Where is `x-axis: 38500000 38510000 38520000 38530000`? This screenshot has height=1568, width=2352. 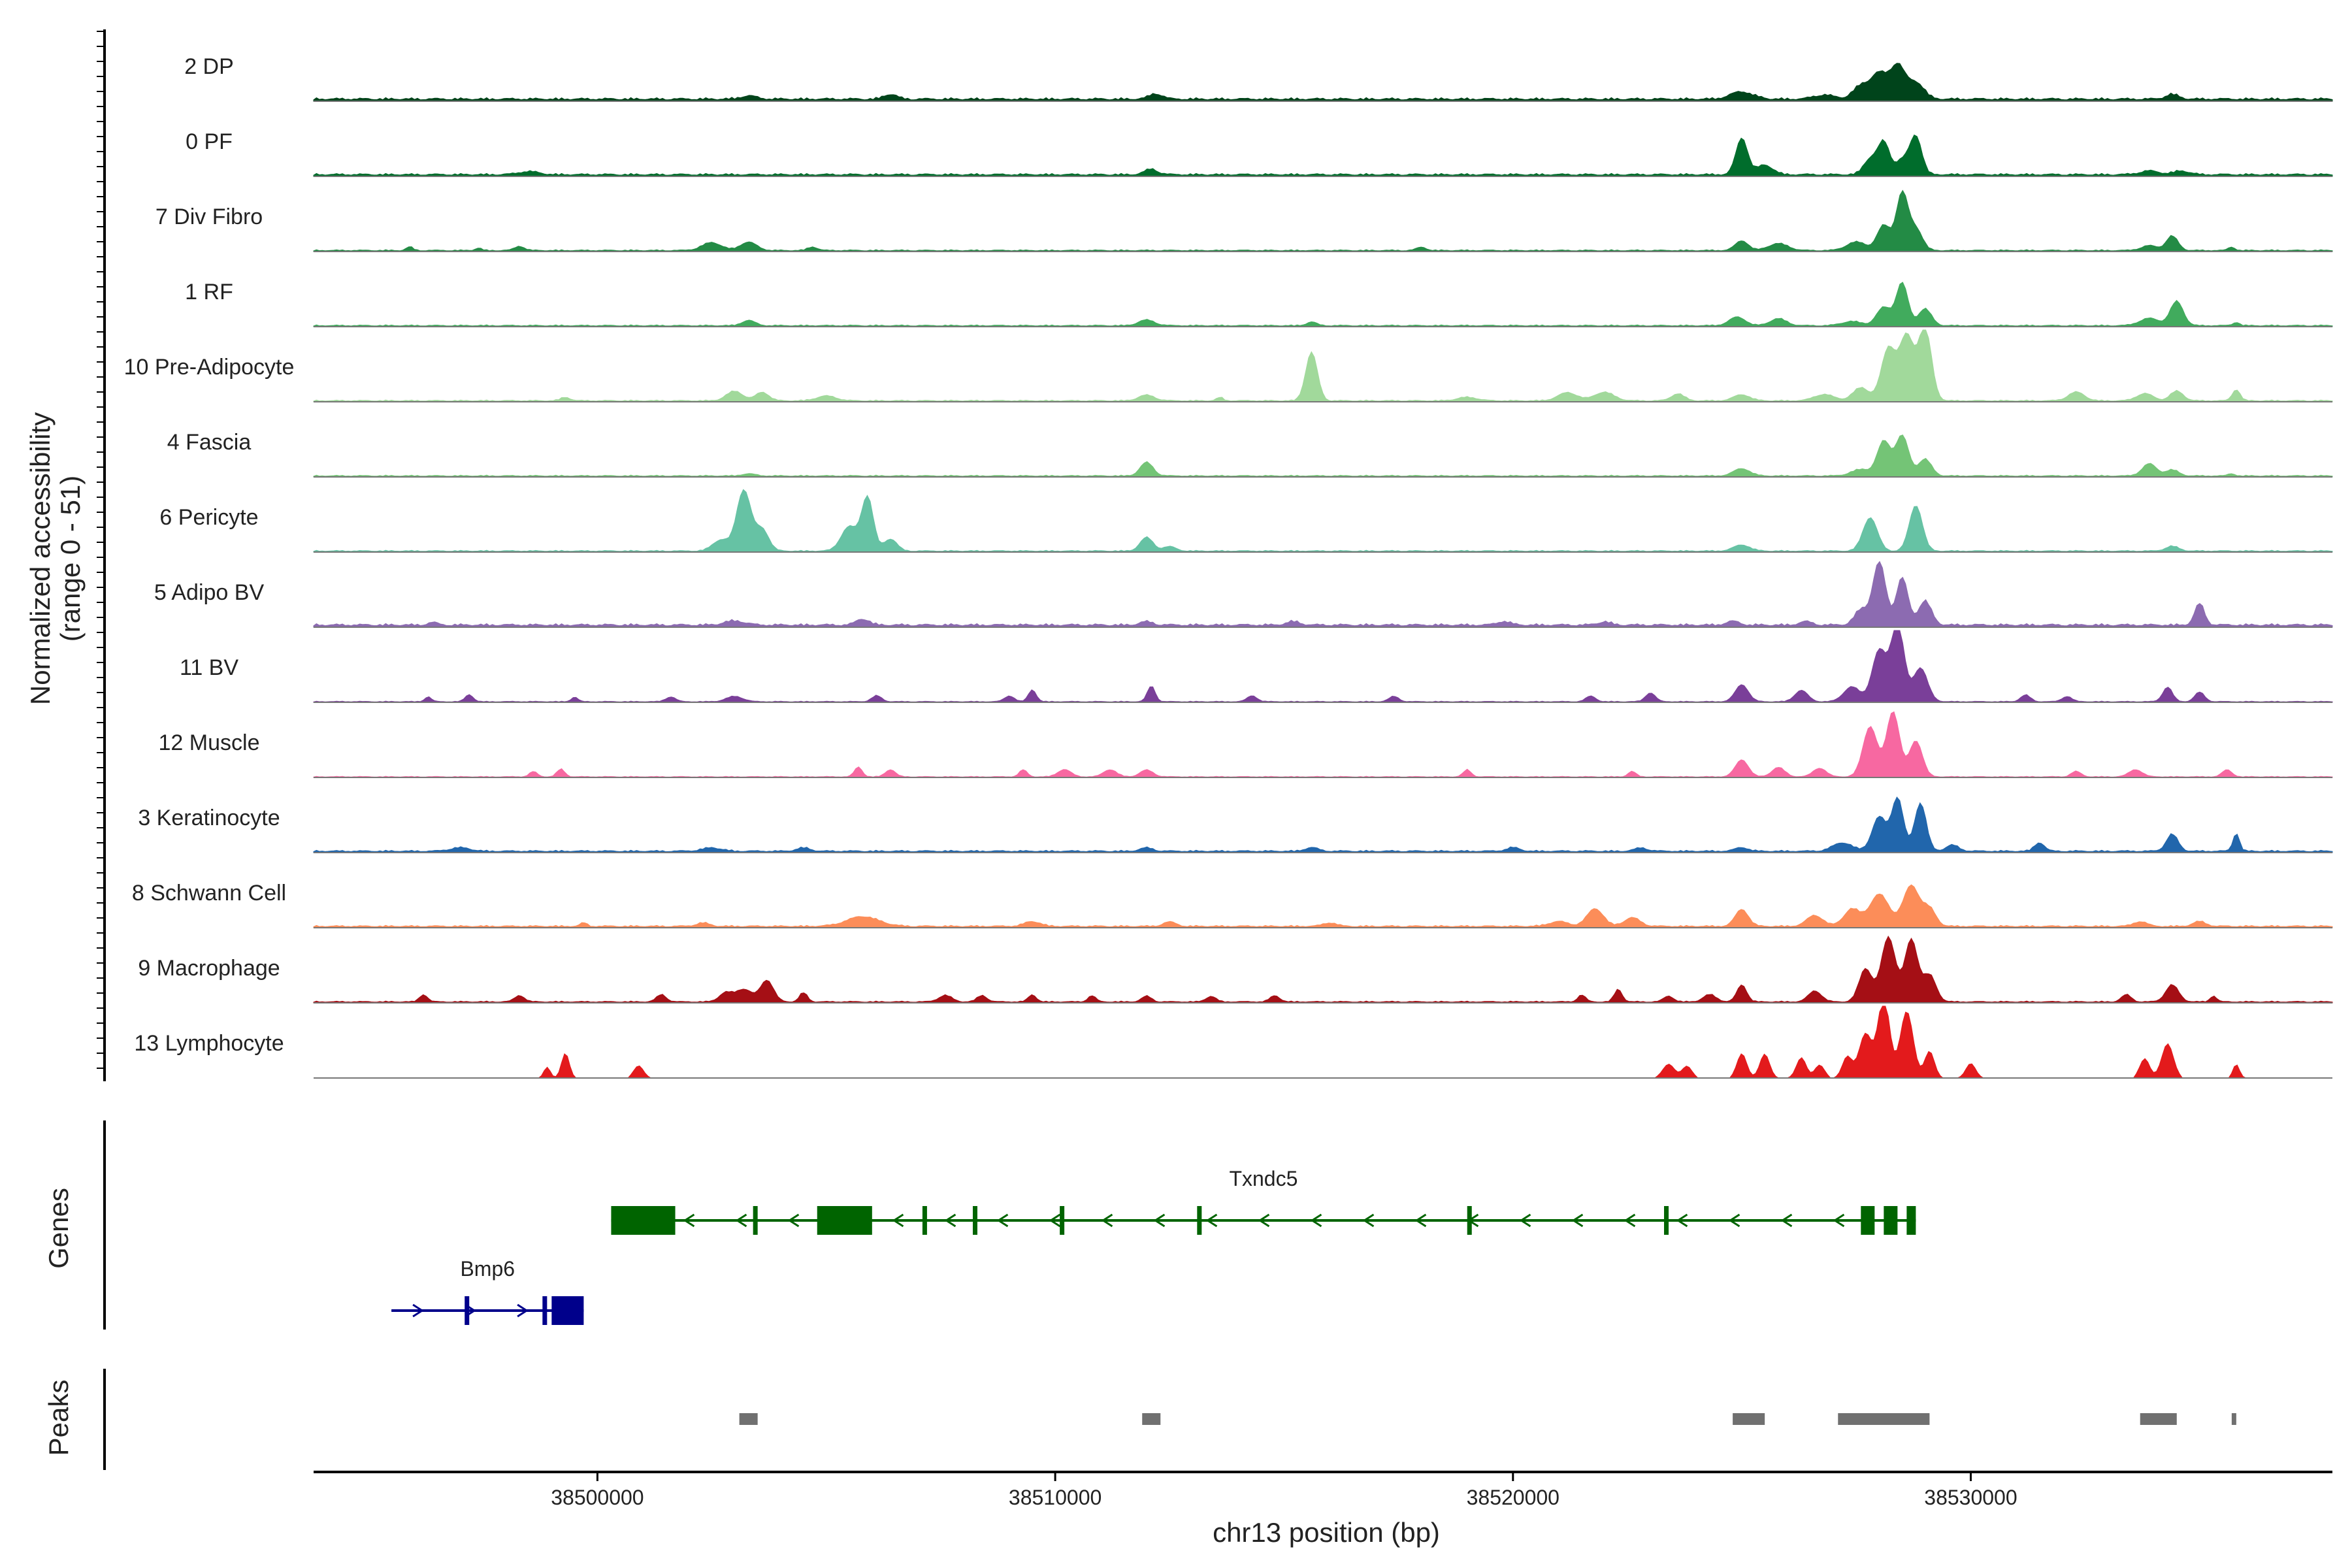
x-axis: 38500000 38510000 38520000 38530000 is located at coordinates (1323, 1490).